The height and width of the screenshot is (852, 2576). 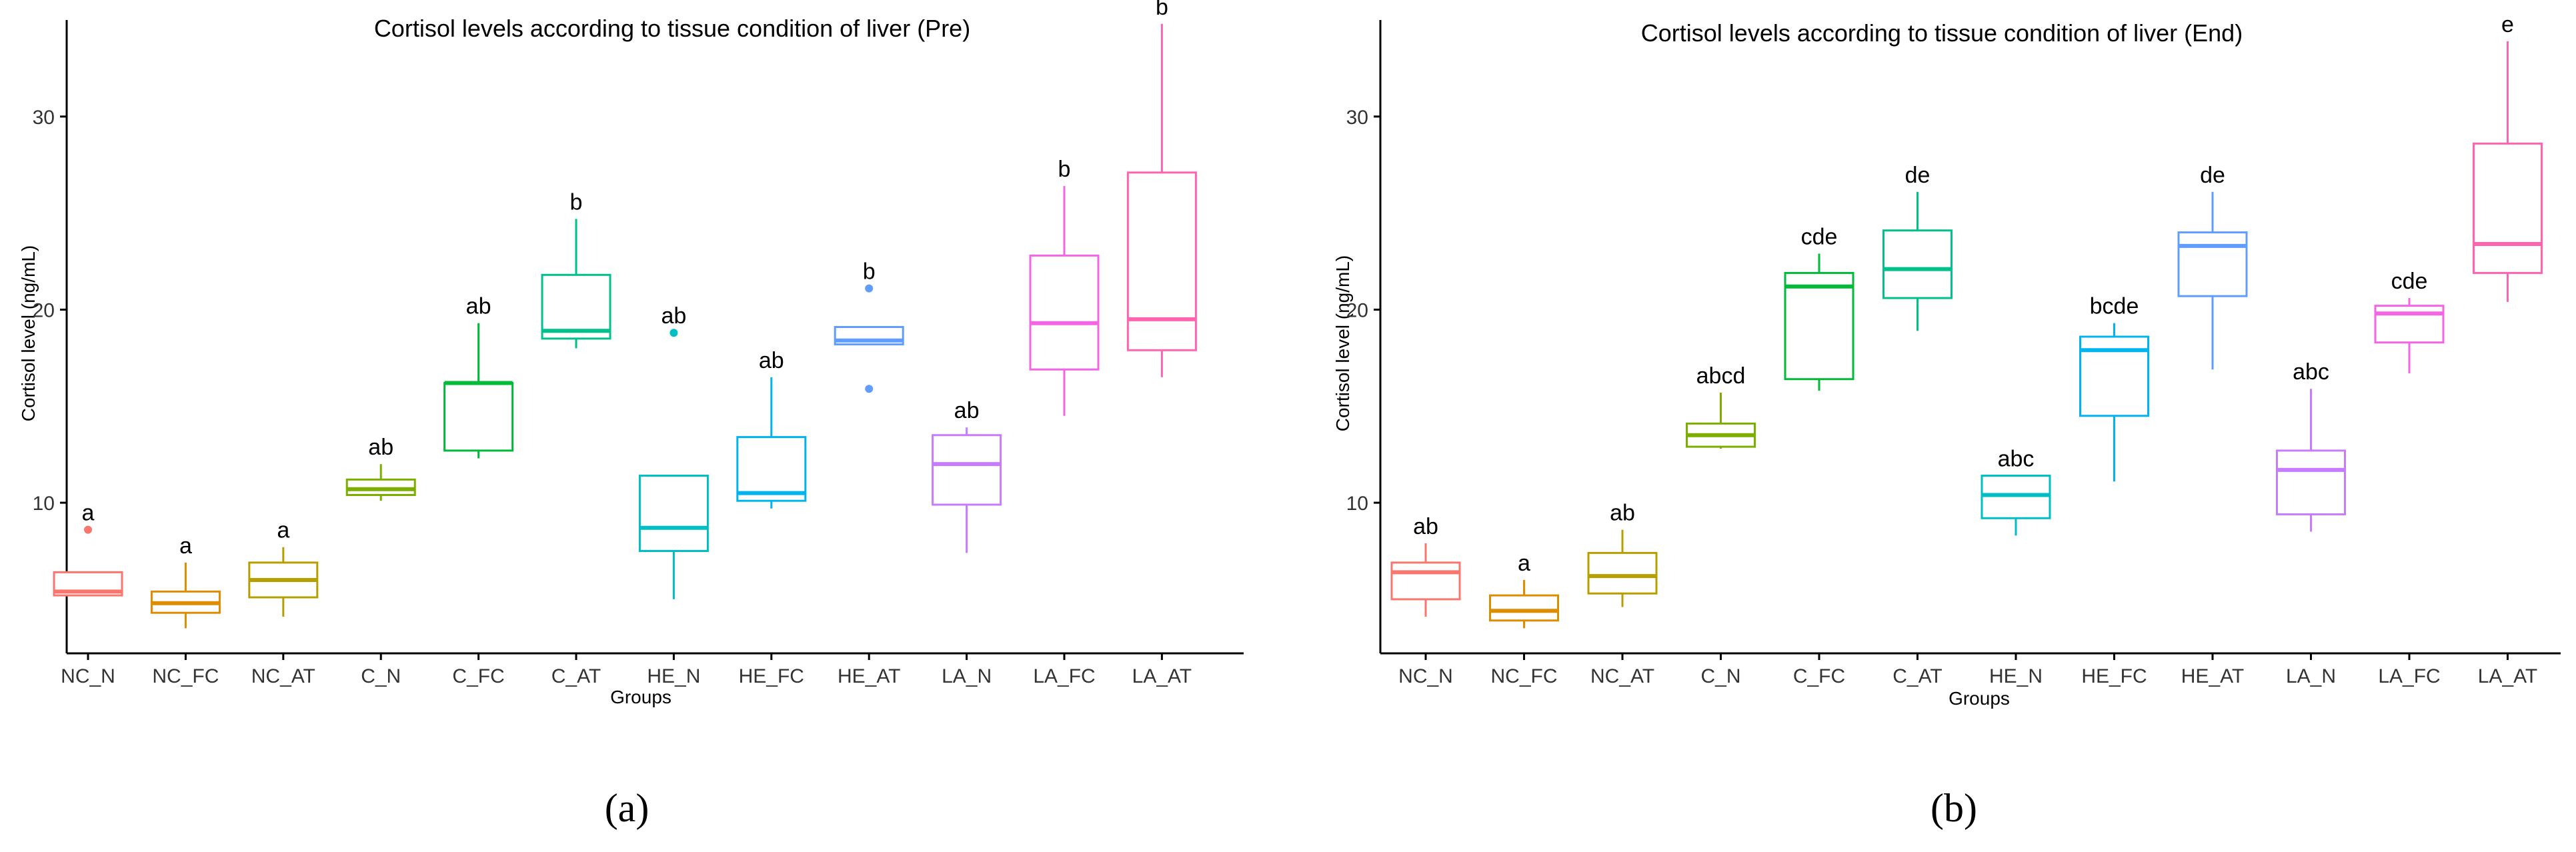 I want to click on x-tick-label: LA_AT, so click(x=2508, y=676).